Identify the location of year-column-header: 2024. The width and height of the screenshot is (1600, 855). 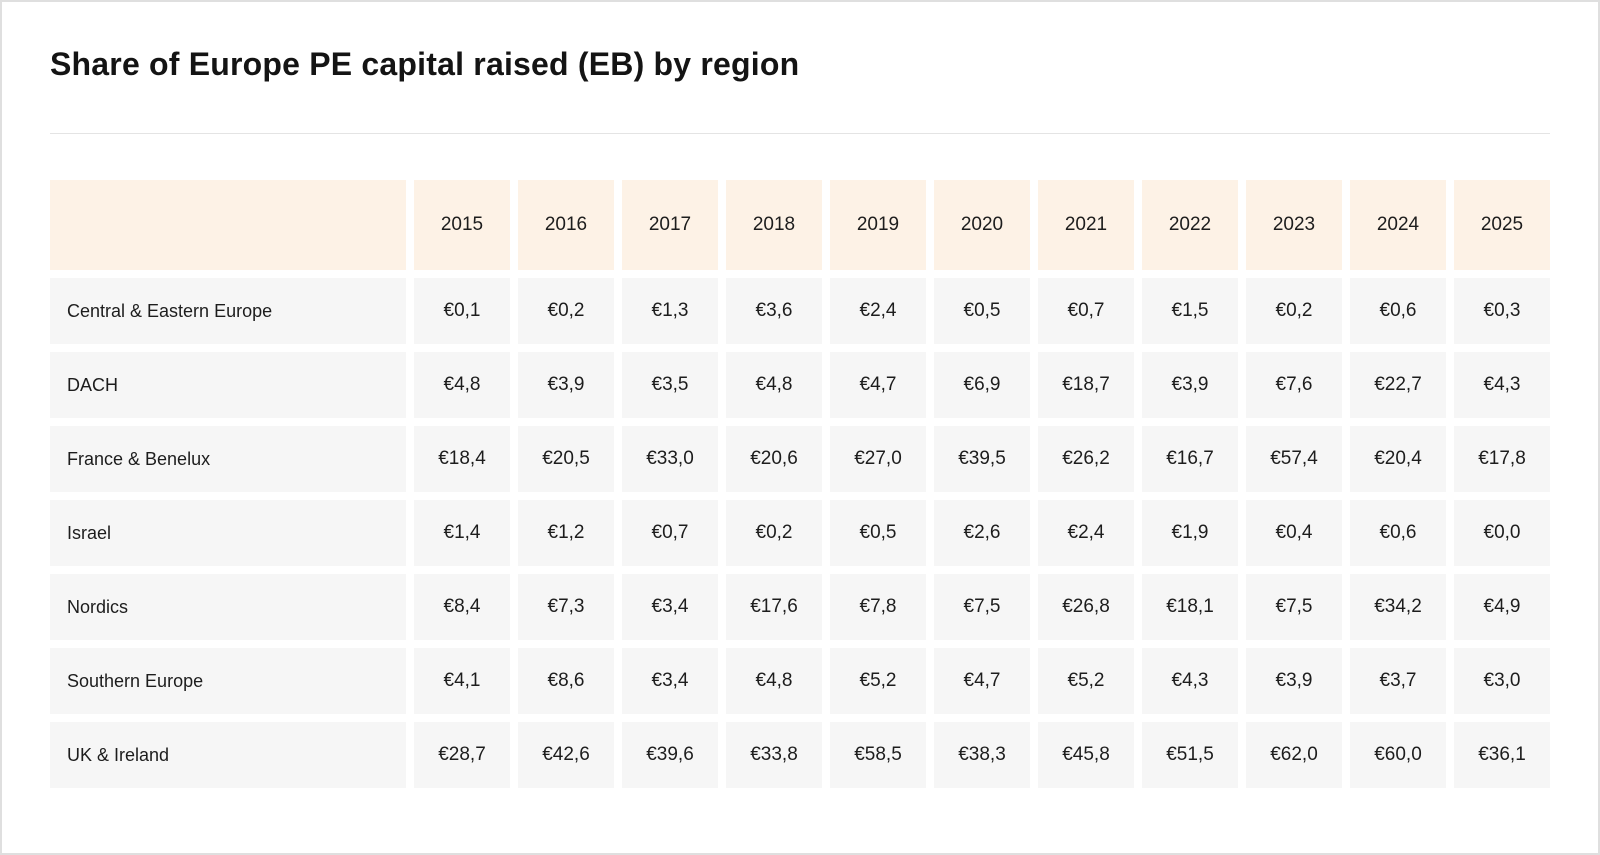
(1398, 225).